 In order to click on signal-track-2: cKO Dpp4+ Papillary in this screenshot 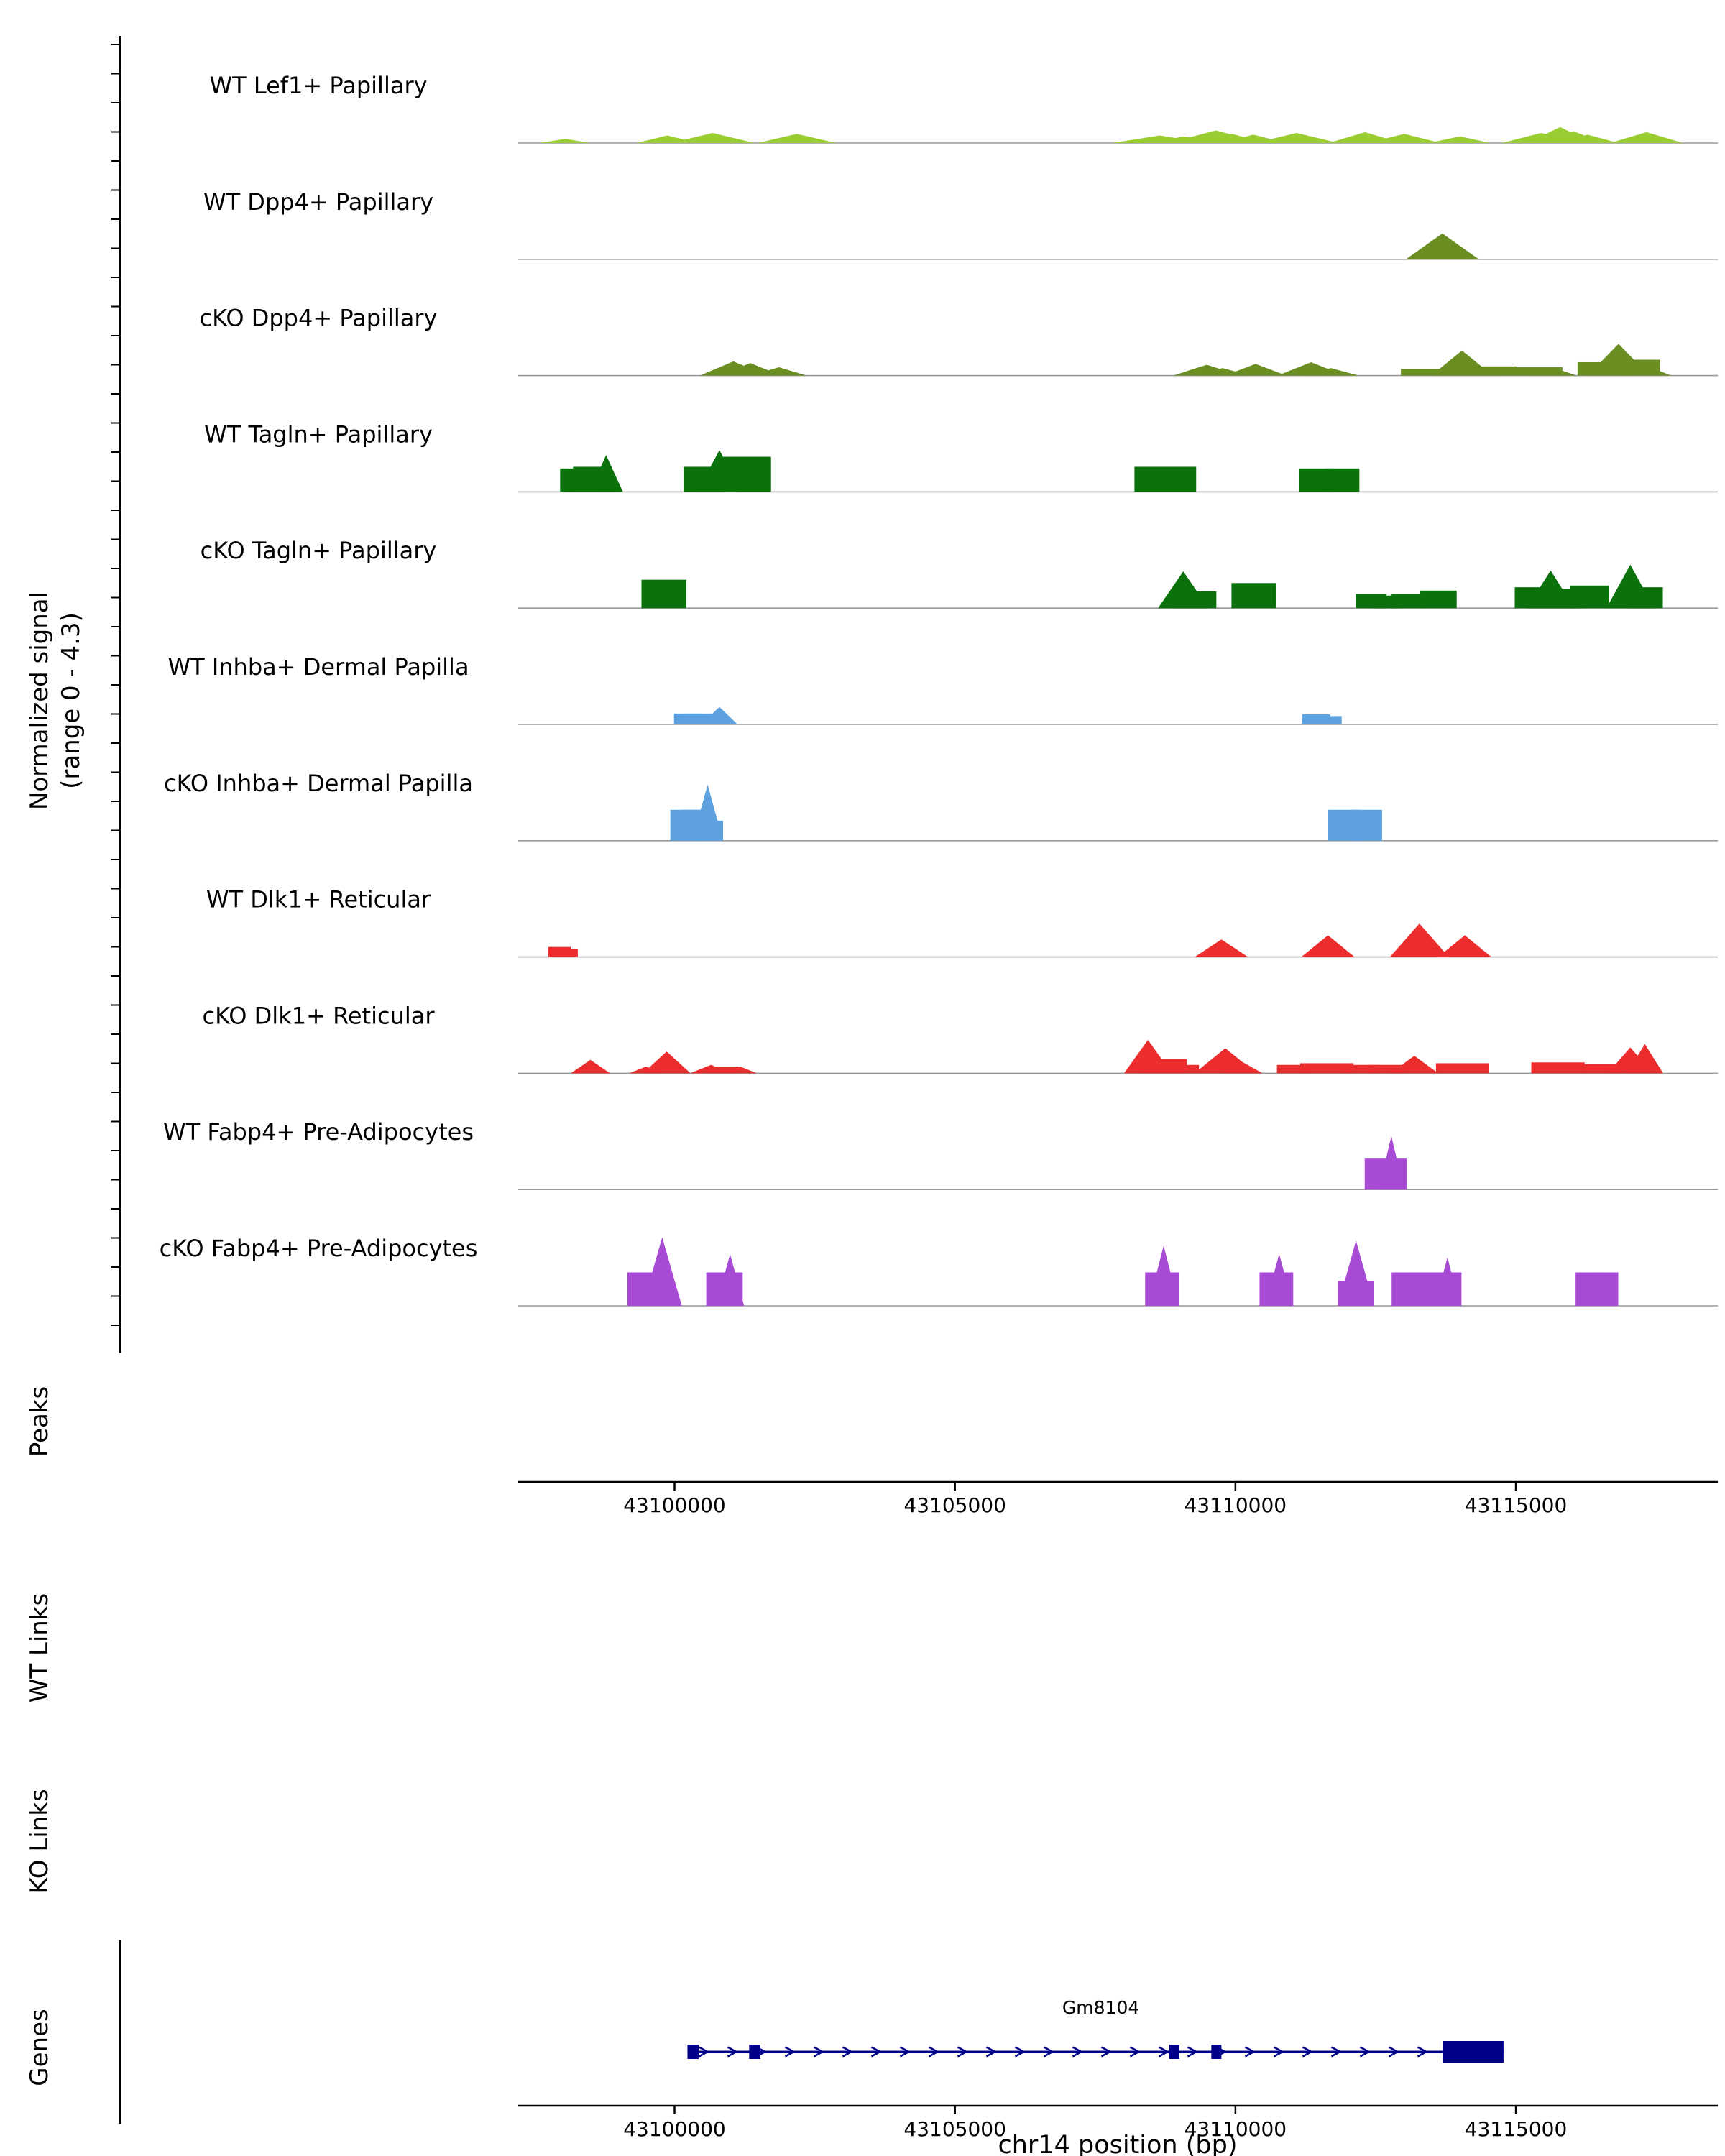, I will do `click(959, 341)`.